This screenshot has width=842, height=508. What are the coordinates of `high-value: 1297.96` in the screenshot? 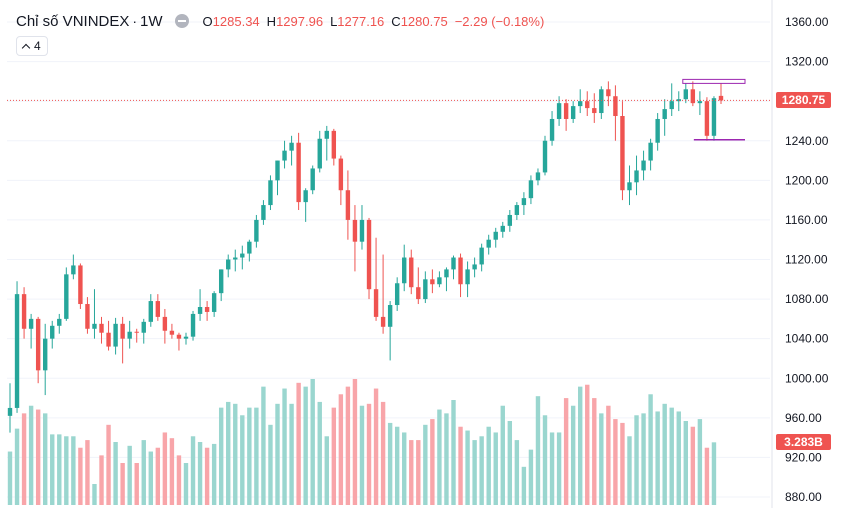 It's located at (300, 21).